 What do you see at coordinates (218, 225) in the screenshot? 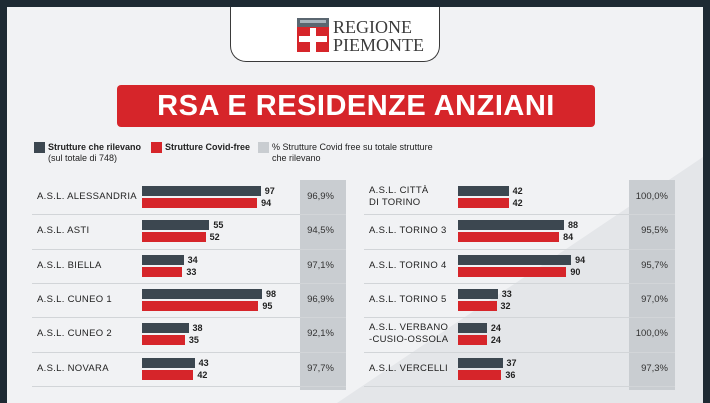
I see `value-label-rilevano: 55` at bounding box center [218, 225].